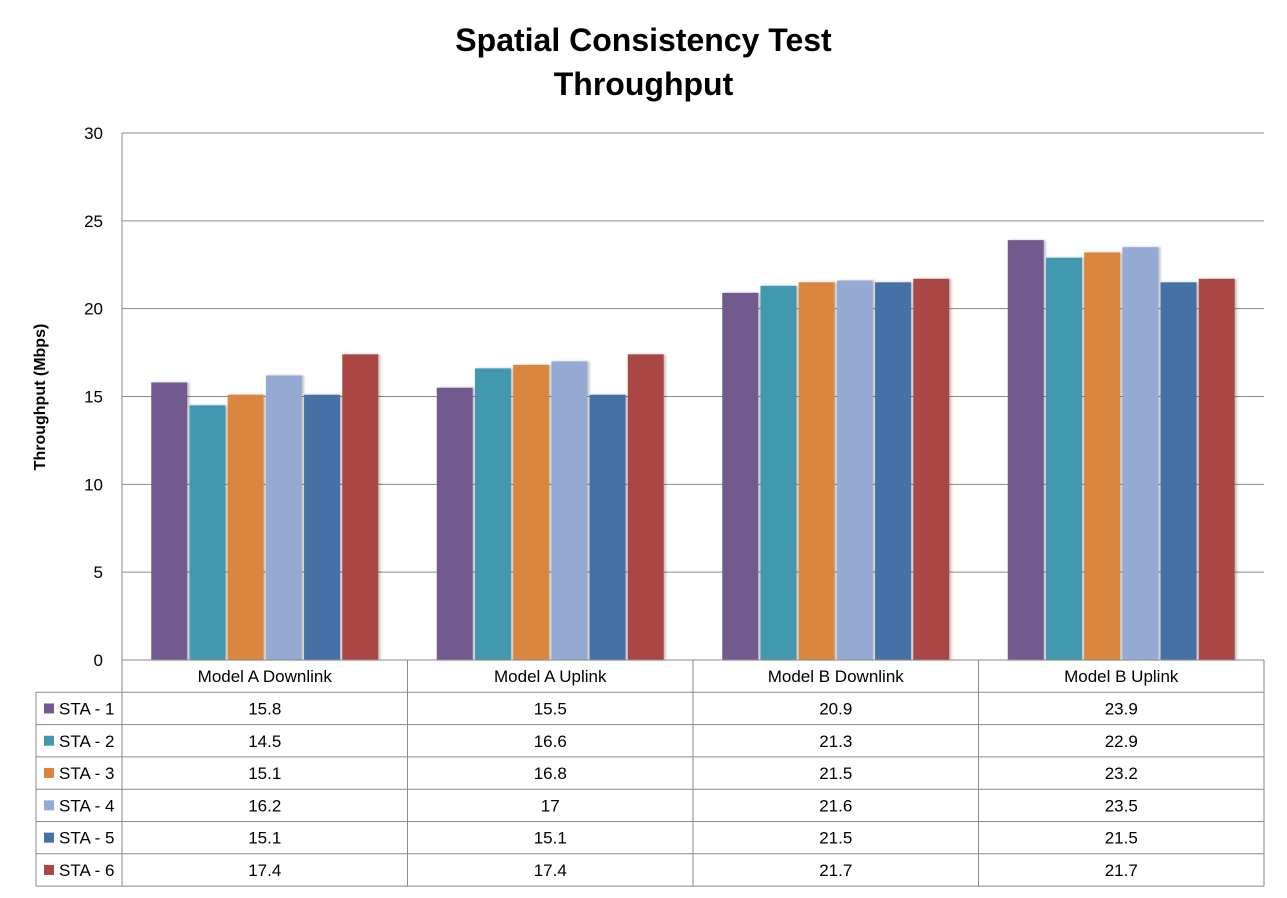 The width and height of the screenshot is (1287, 898). Describe the element at coordinates (835, 741) in the screenshot. I see `data-label: 21.3` at that location.